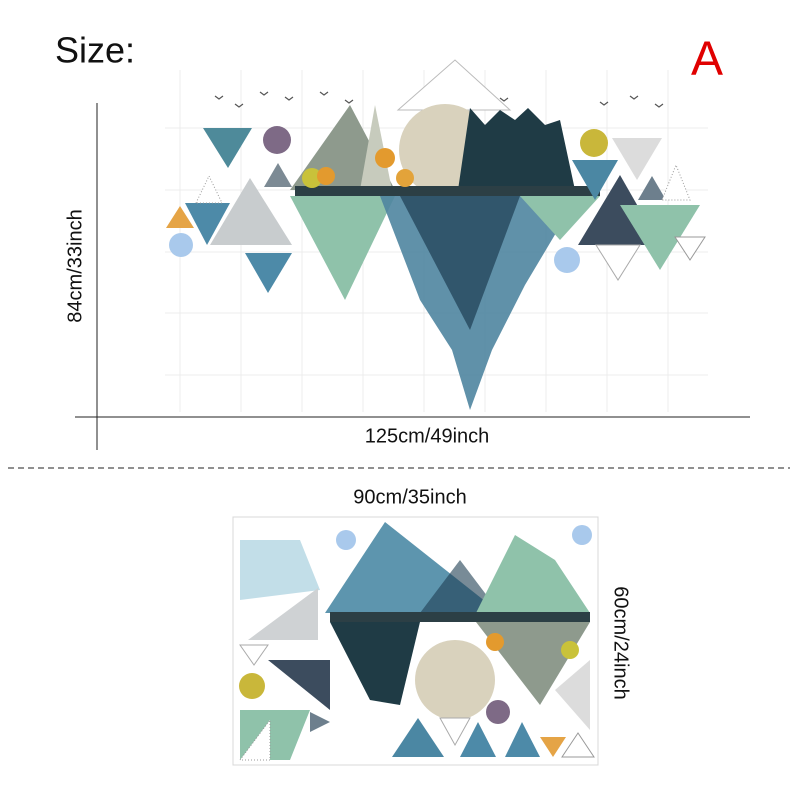 The width and height of the screenshot is (800, 800). What do you see at coordinates (75, 265) in the screenshot?
I see `large-height: 84cm/33inch` at bounding box center [75, 265].